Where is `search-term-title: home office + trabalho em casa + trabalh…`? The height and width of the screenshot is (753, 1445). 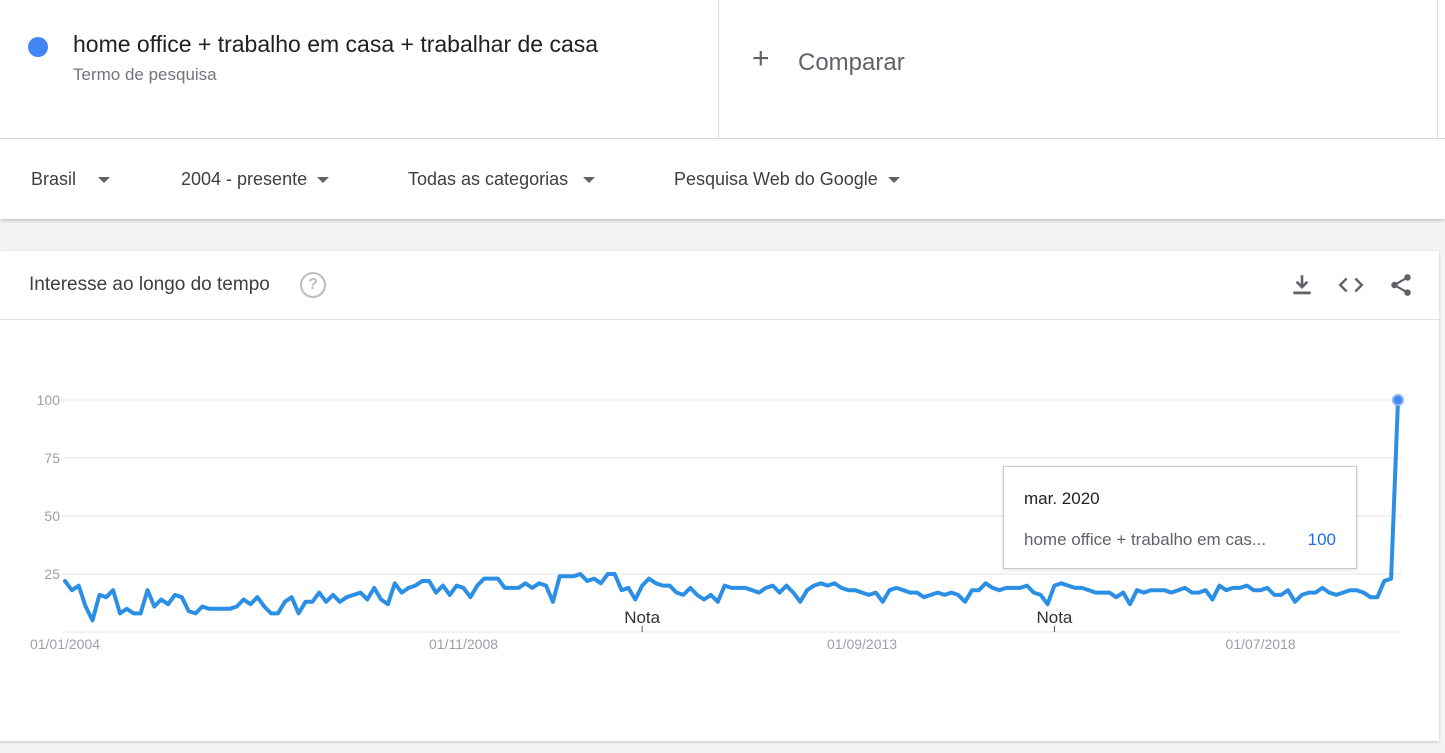
search-term-title: home office + trabalho em casa + trabalh… is located at coordinates (336, 44).